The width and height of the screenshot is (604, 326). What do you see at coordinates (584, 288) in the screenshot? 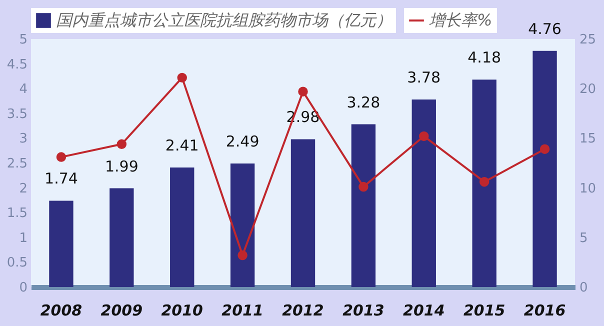
I see `y2-tick-label: 0` at bounding box center [584, 288].